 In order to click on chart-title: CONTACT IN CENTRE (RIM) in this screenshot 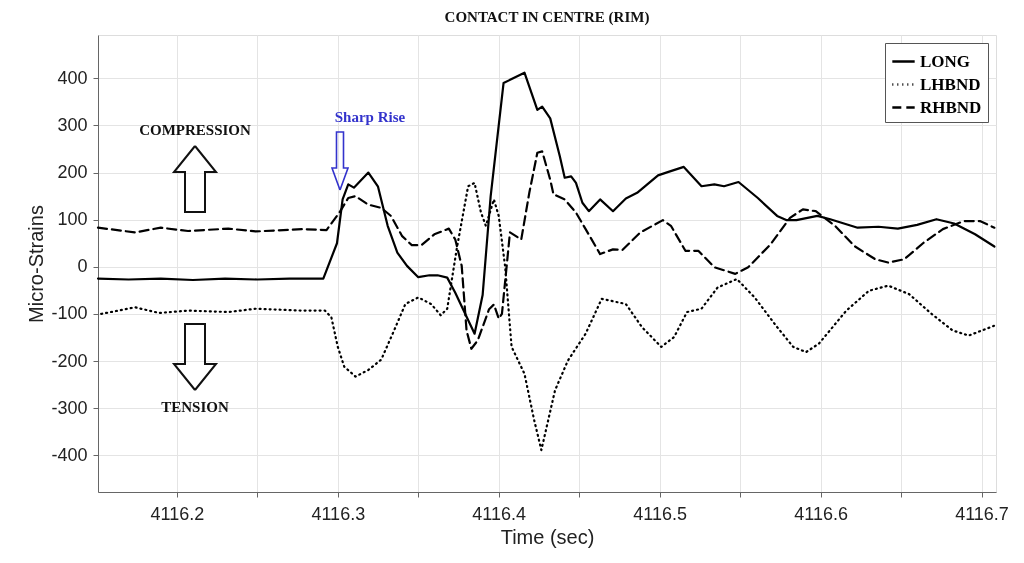, I will do `click(547, 17)`.